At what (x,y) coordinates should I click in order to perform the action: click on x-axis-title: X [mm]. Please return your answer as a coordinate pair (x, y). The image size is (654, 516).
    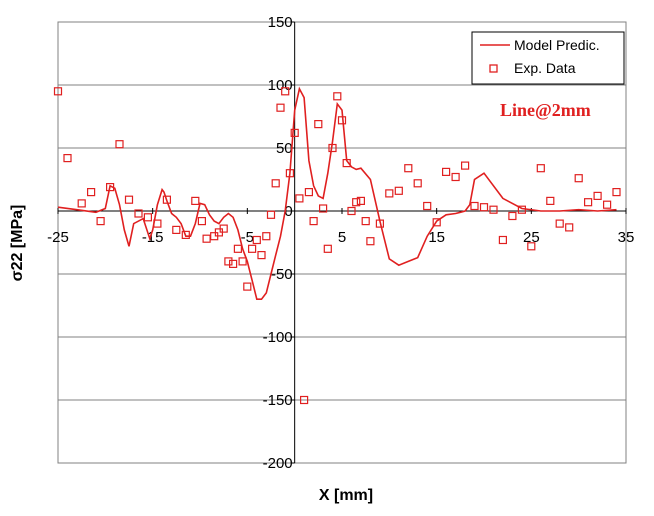
    Looking at the image, I should click on (346, 495).